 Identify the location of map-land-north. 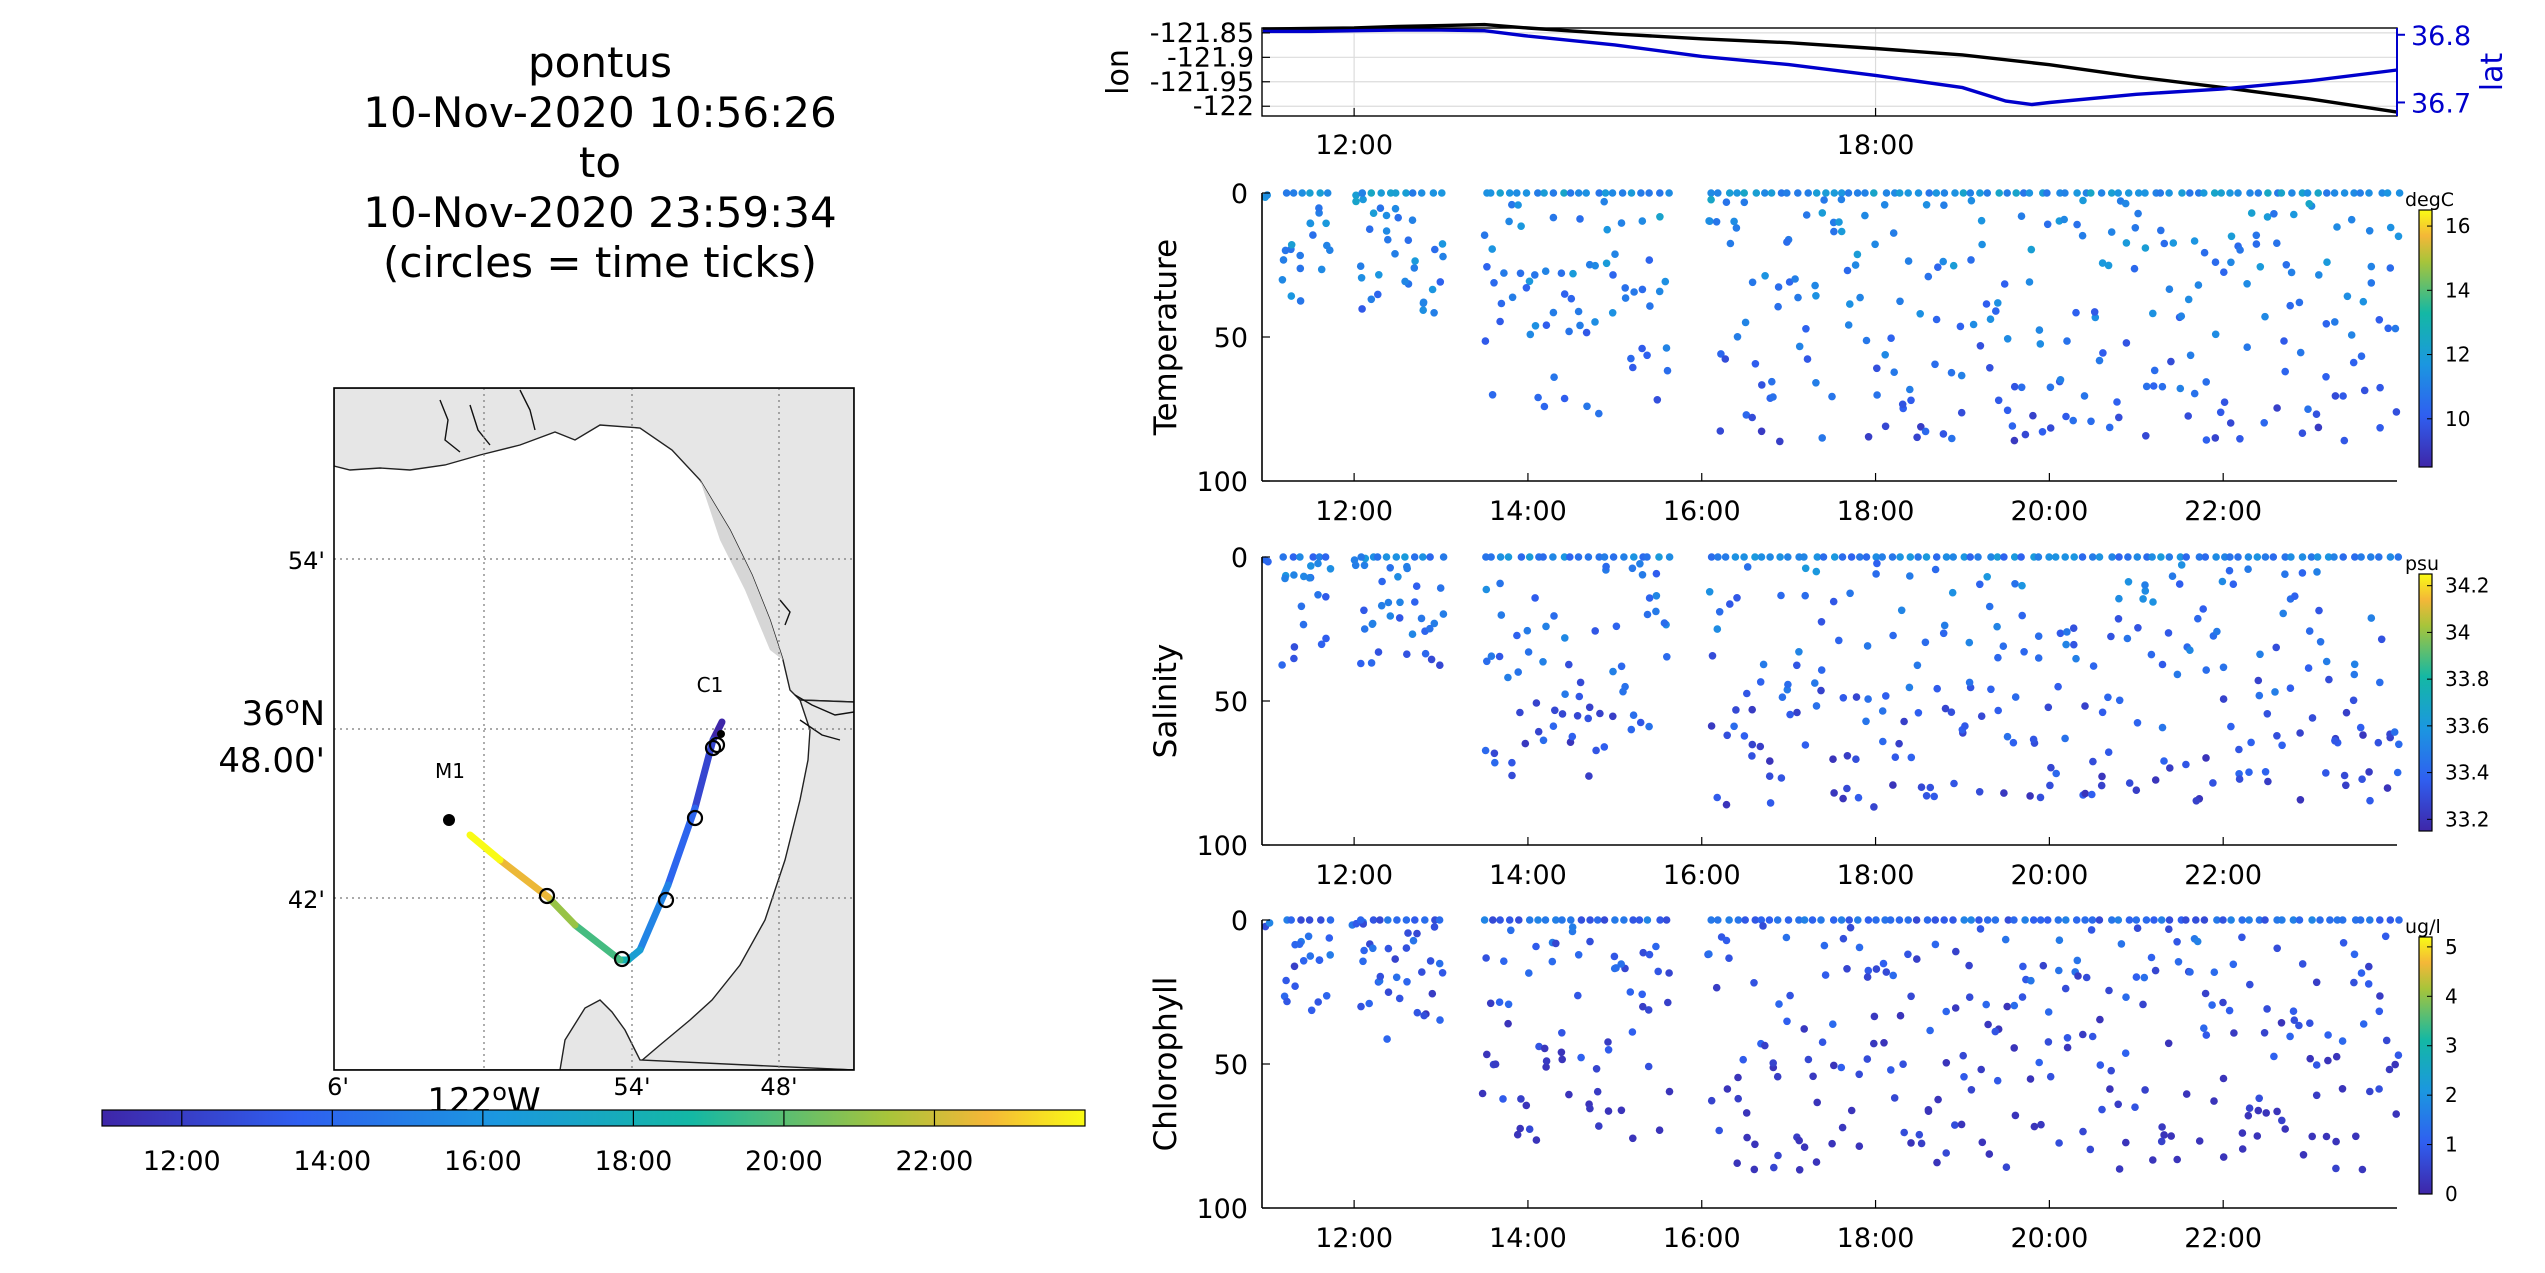
(594, 545).